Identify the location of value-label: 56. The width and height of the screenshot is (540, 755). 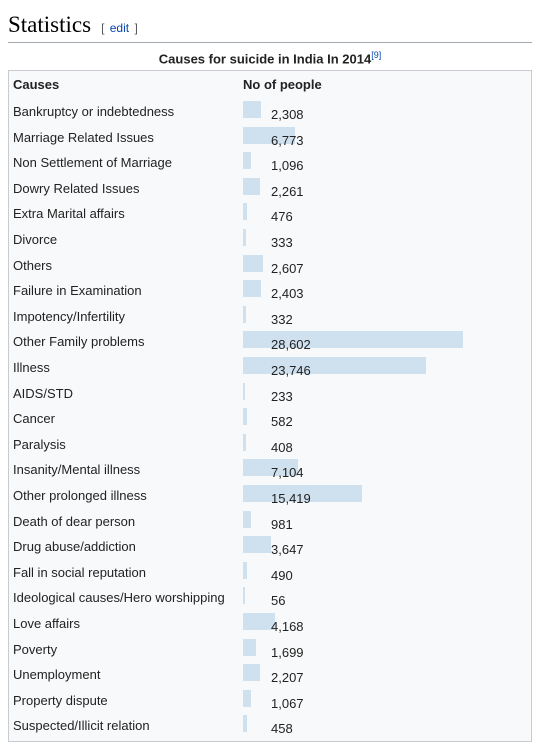
(278, 601).